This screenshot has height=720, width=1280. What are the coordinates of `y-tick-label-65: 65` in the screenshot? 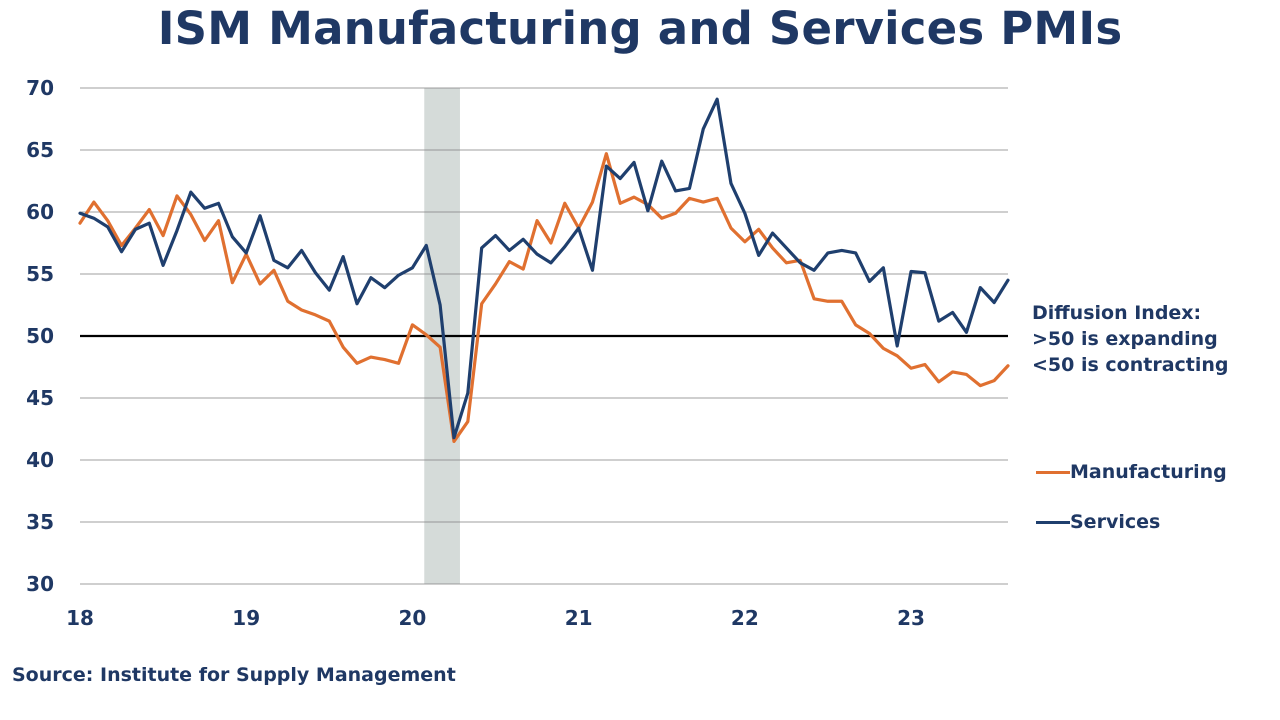 It's located at (40, 150).